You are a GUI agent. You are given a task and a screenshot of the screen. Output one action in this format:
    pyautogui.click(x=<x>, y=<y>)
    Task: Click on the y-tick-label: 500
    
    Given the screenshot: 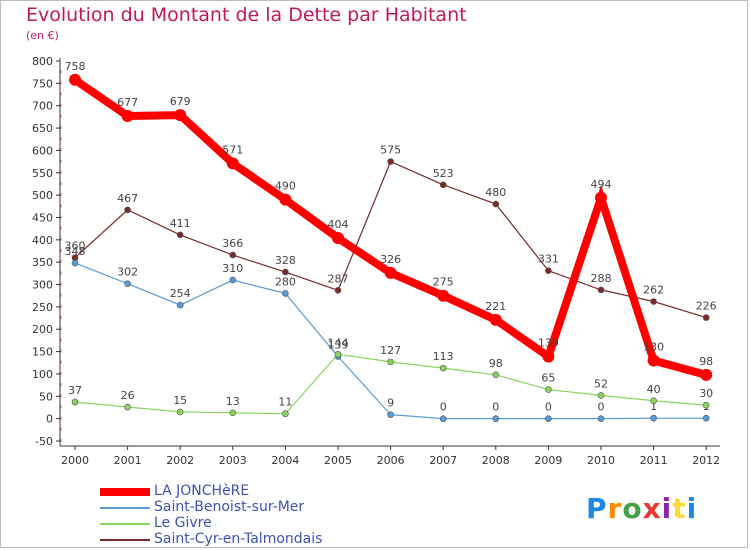 What is the action you would take?
    pyautogui.click(x=42, y=195)
    